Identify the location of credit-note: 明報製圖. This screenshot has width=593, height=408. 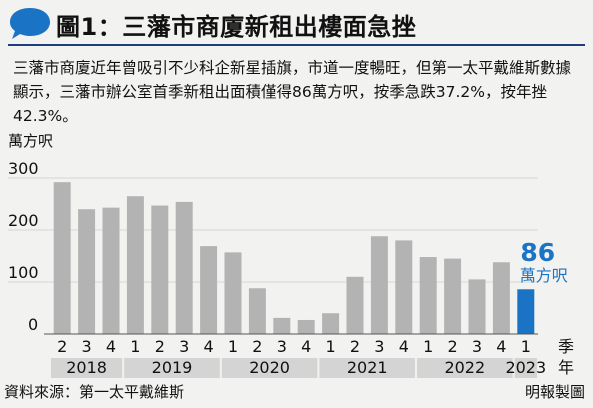
(554, 392).